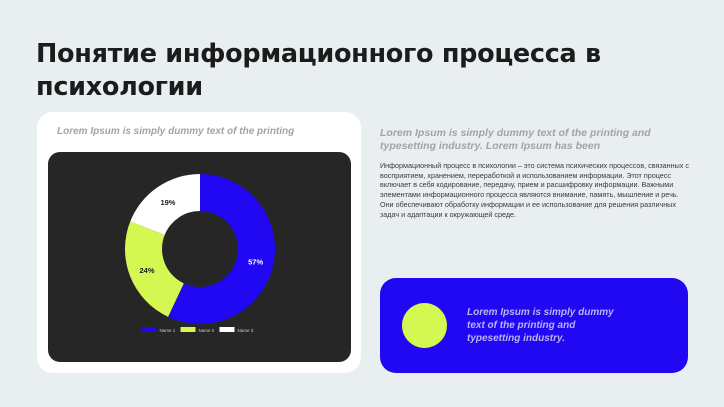 The width and height of the screenshot is (724, 407). Describe the element at coordinates (146, 270) in the screenshot. I see `donut-data-label-2: 24%` at that location.